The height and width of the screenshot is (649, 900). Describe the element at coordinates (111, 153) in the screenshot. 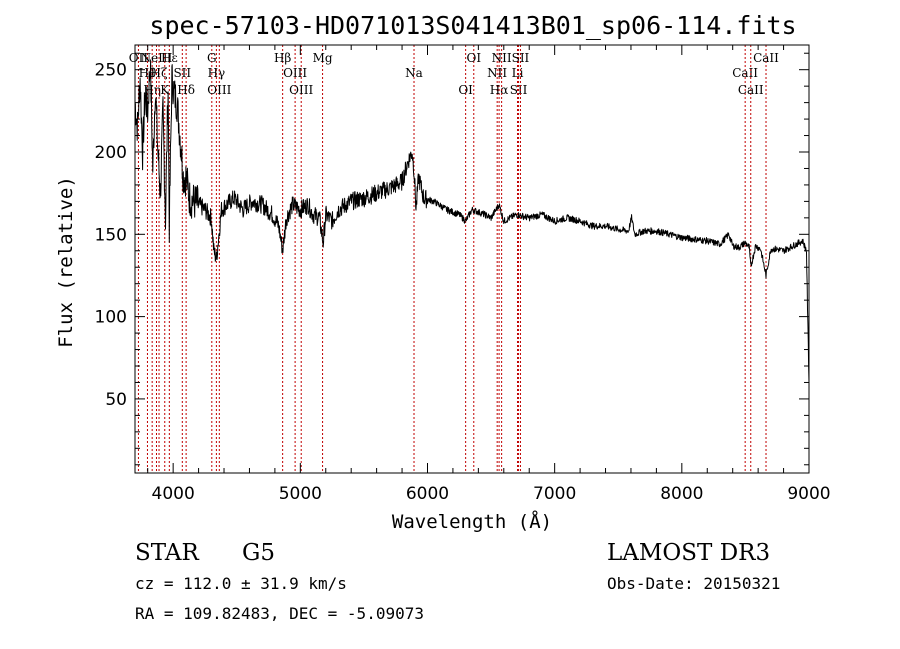

I see `y-tick-label: 200` at that location.